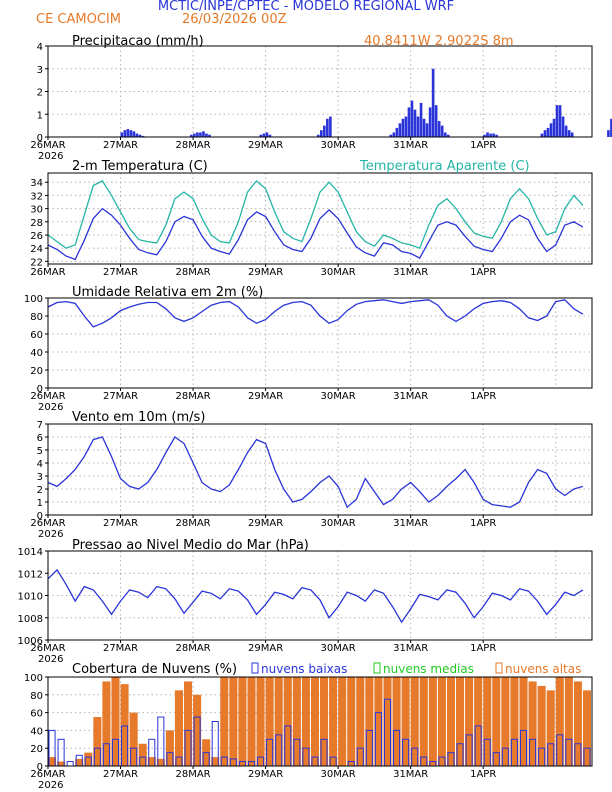  What do you see at coordinates (36, 335) in the screenshot?
I see `y-tick-label: 60` at bounding box center [36, 335].